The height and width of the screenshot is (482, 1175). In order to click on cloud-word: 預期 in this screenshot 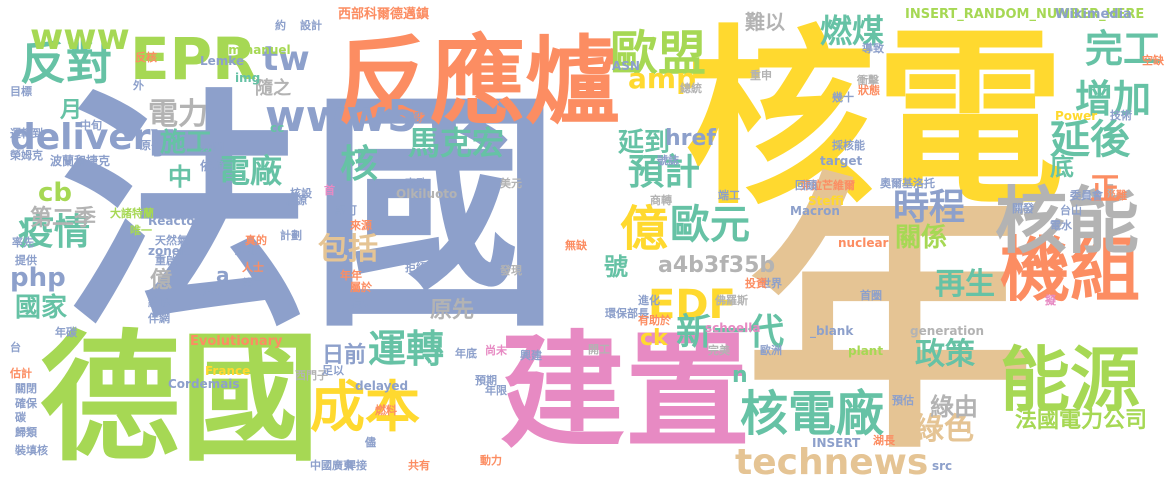, I will do `click(486, 380)`.